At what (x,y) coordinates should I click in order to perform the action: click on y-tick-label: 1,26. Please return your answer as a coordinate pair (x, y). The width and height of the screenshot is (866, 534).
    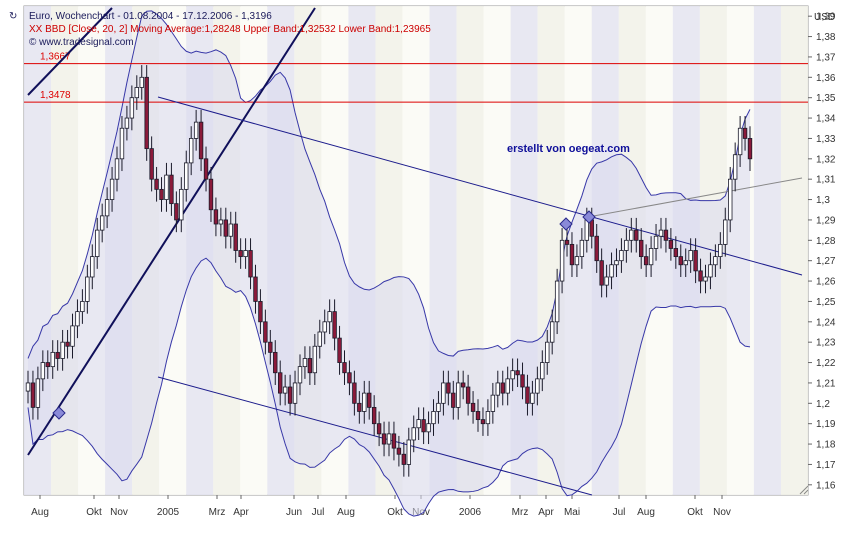
    Looking at the image, I should click on (826, 282).